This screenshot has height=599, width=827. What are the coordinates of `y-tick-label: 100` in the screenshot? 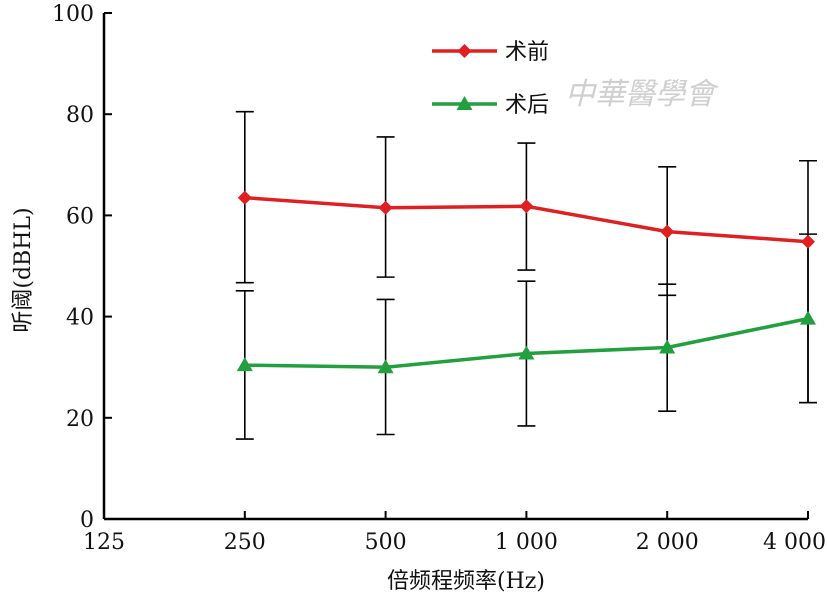 It's located at (73, 14).